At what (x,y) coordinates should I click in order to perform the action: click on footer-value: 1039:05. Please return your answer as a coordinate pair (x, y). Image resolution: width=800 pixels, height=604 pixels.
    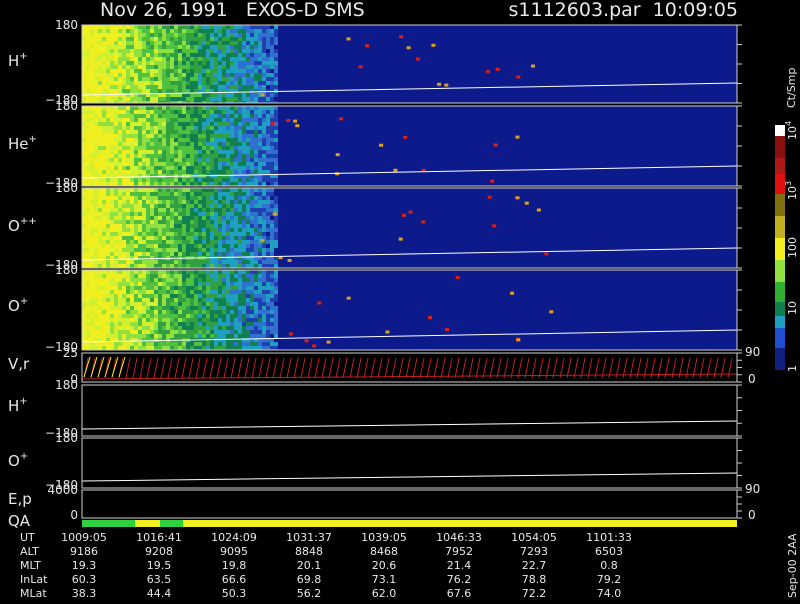
    Looking at the image, I should click on (384, 537).